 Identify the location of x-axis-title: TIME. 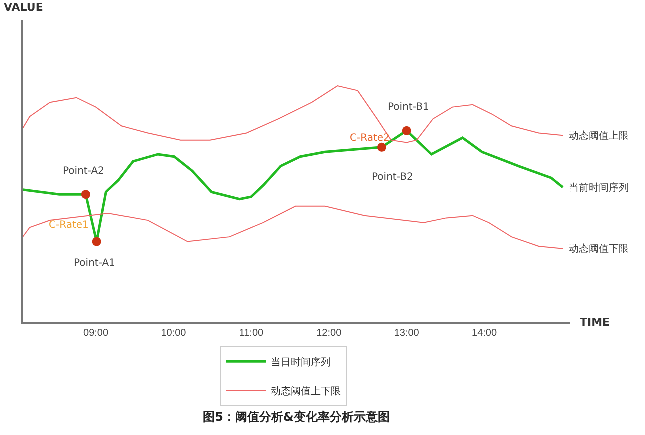
(595, 322).